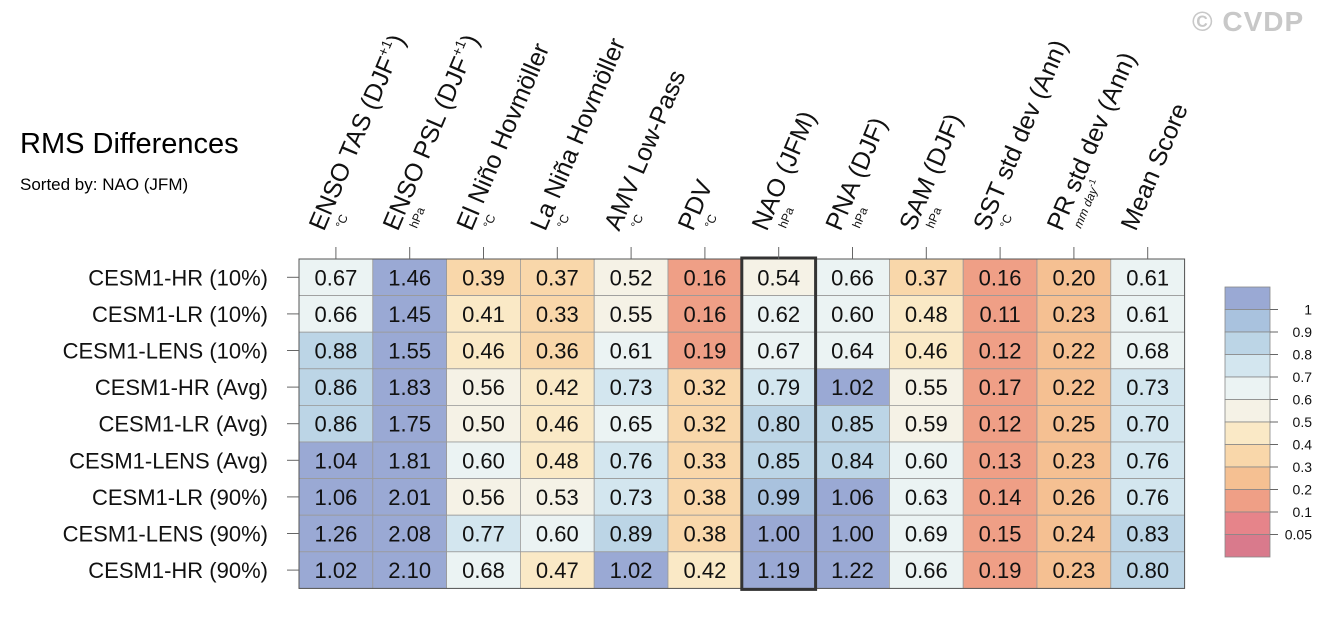  Describe the element at coordinates (180, 497) in the screenshot. I see `row-label: CESM1-LR (90%)` at that location.